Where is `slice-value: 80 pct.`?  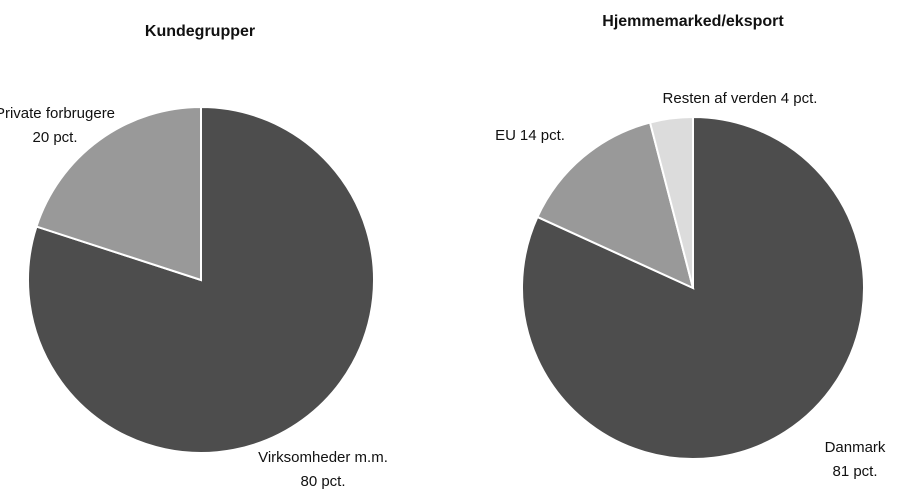 slice-value: 80 pct. is located at coordinates (322, 481).